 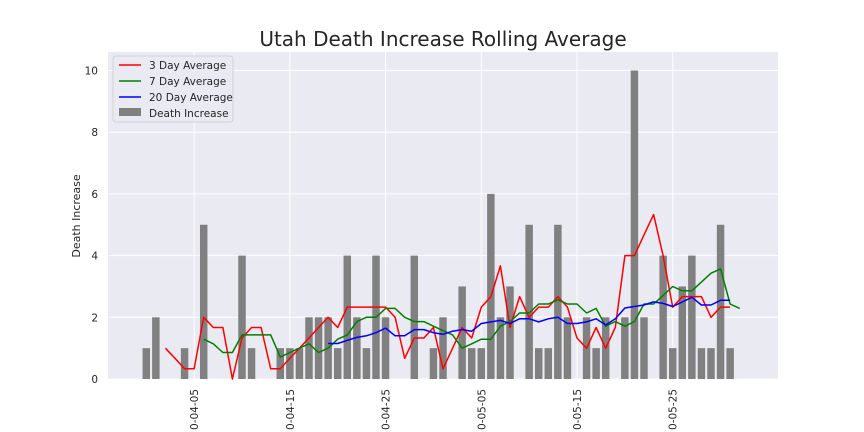 I want to click on legend-label-death-increase: Death Increase, so click(x=189, y=114).